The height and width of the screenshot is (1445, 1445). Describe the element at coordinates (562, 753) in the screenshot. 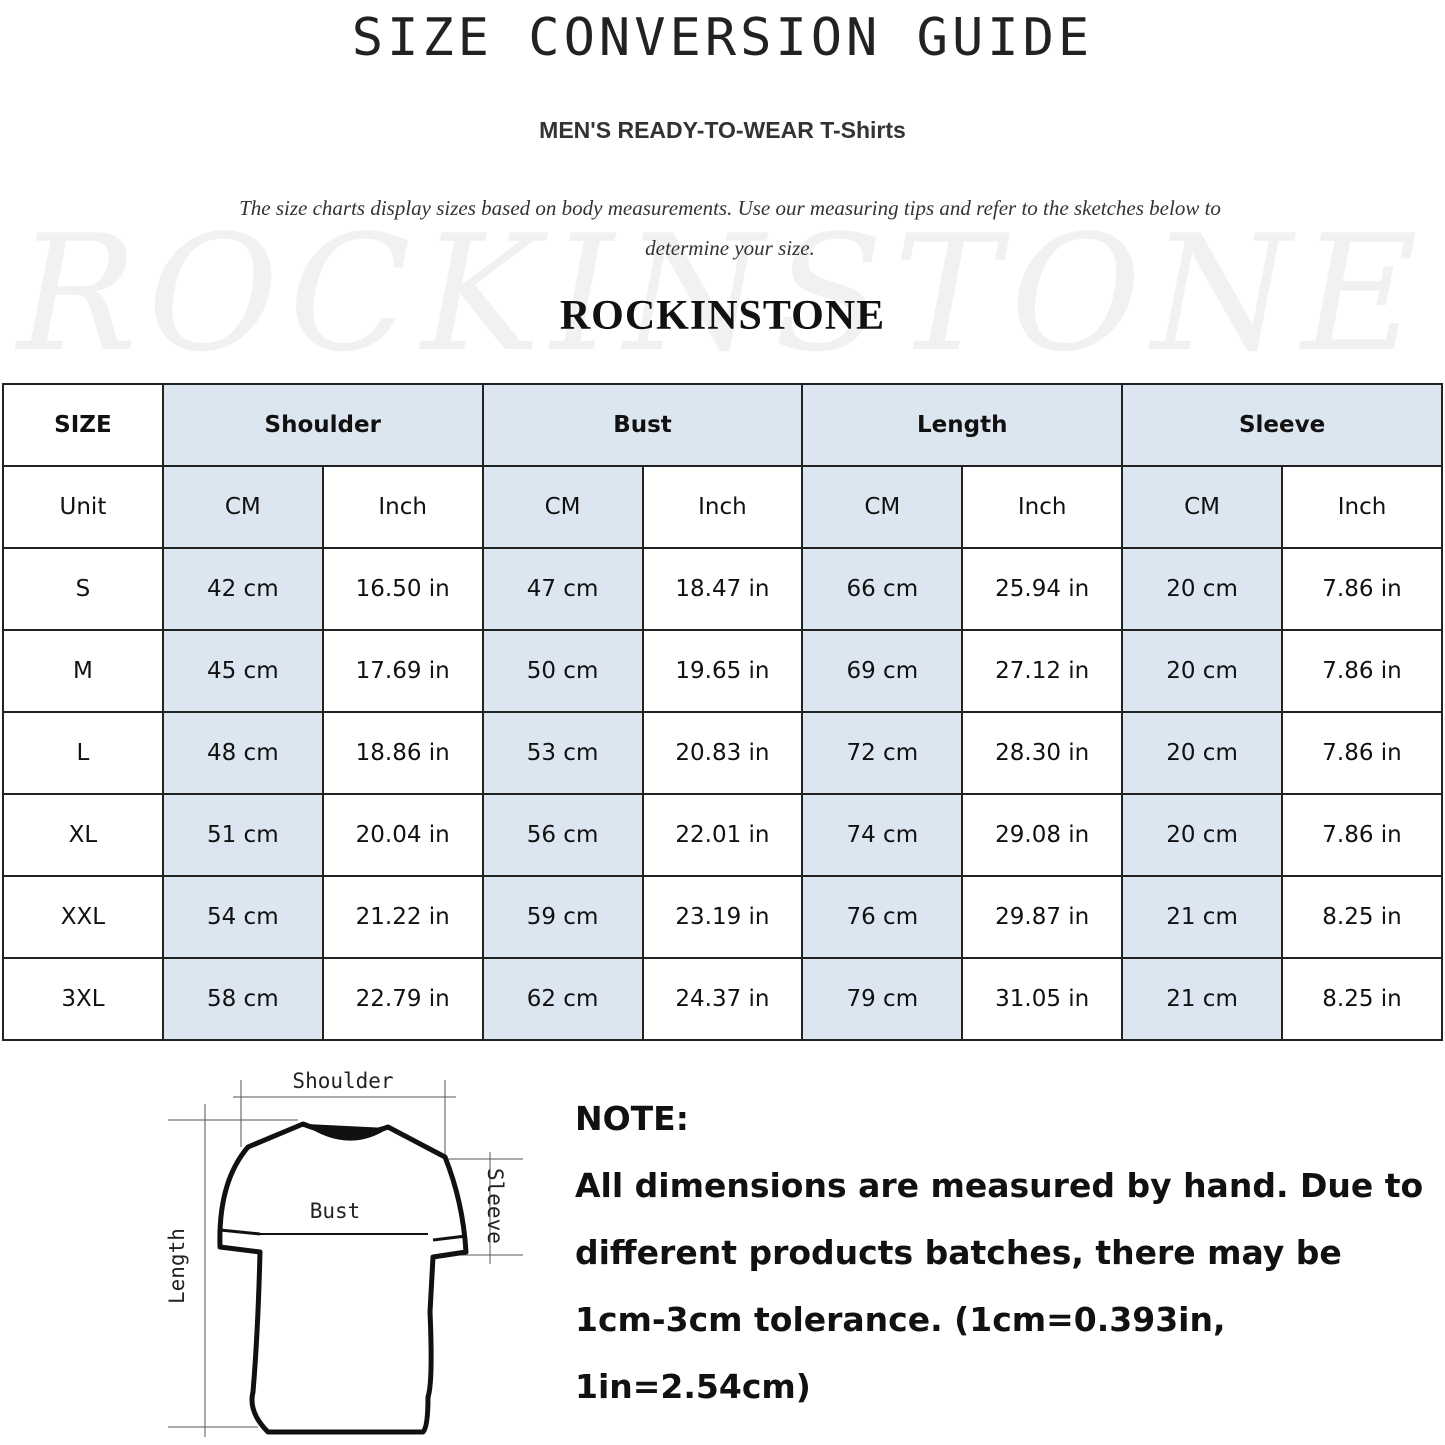

I see `measurement-cell: 53 cm` at that location.